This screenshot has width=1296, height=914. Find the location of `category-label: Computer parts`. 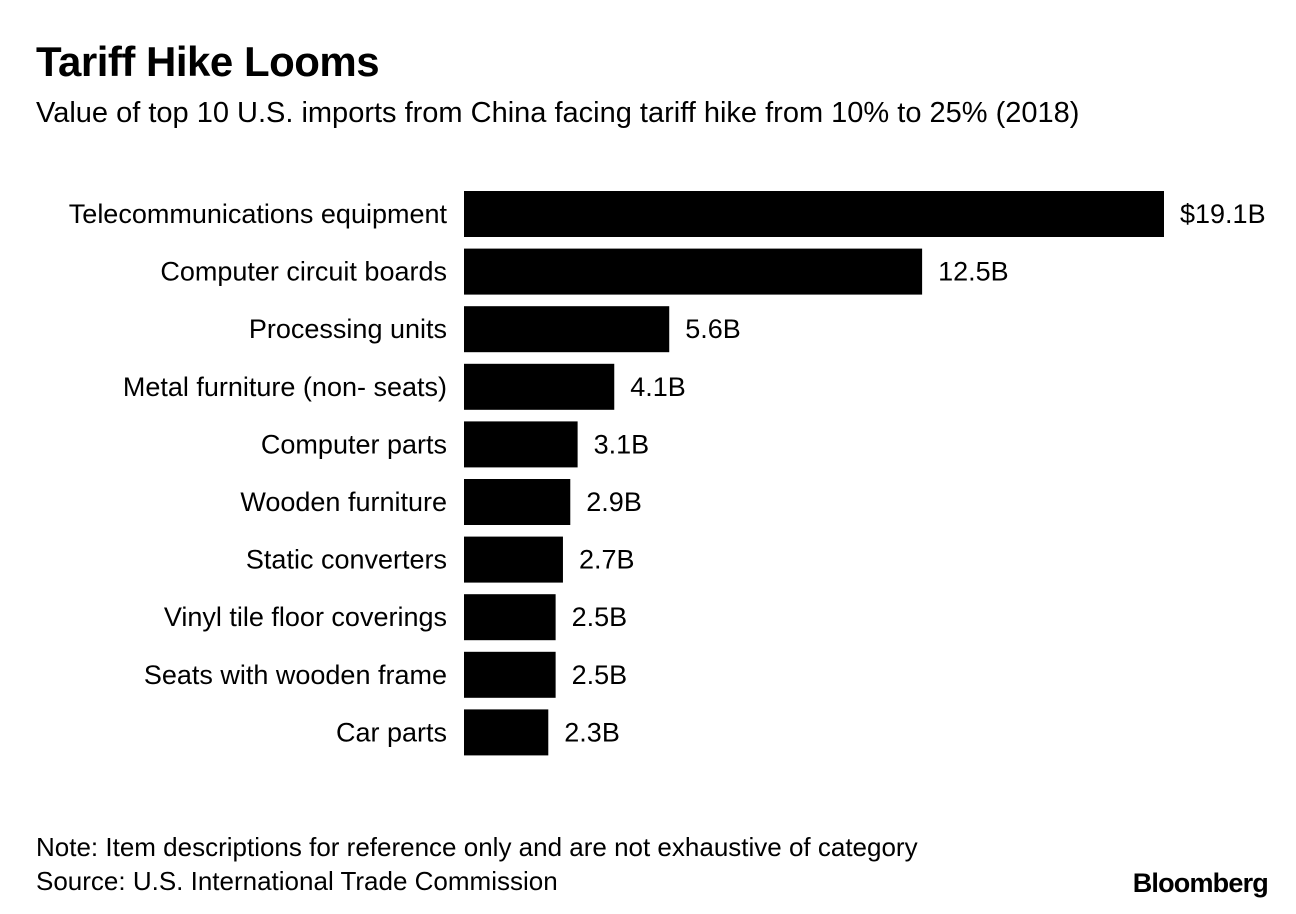

category-label: Computer parts is located at coordinates (354, 444).